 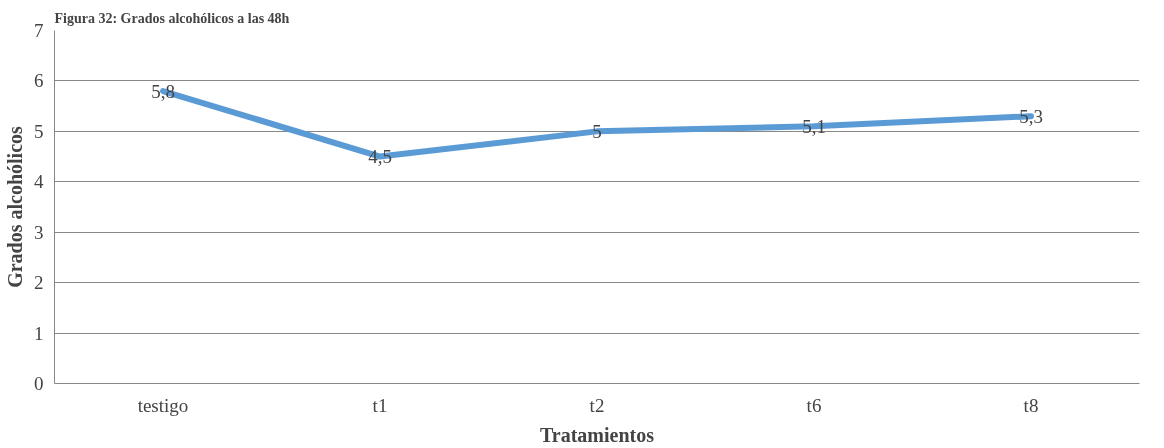 What do you see at coordinates (163, 405) in the screenshot?
I see `x-tick-label: testigo` at bounding box center [163, 405].